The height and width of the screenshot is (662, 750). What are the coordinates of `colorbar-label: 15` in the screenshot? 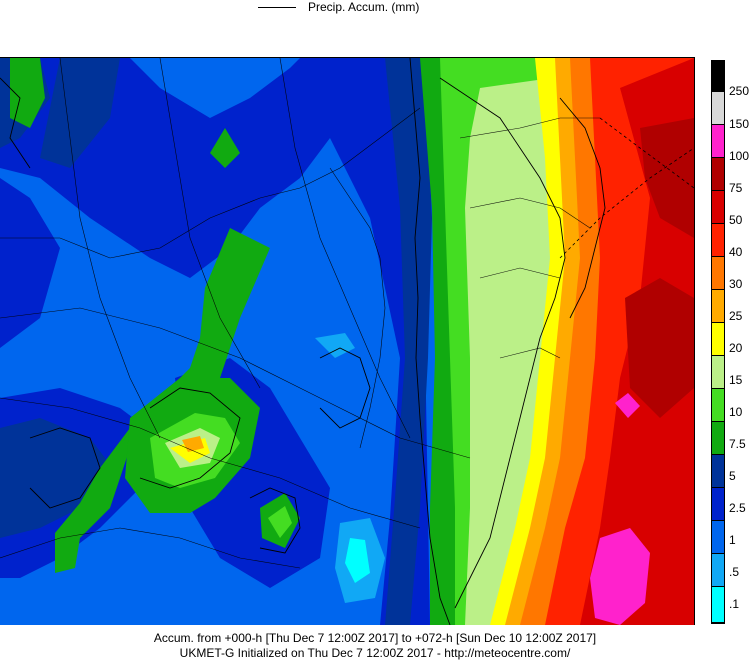 It's located at (736, 380).